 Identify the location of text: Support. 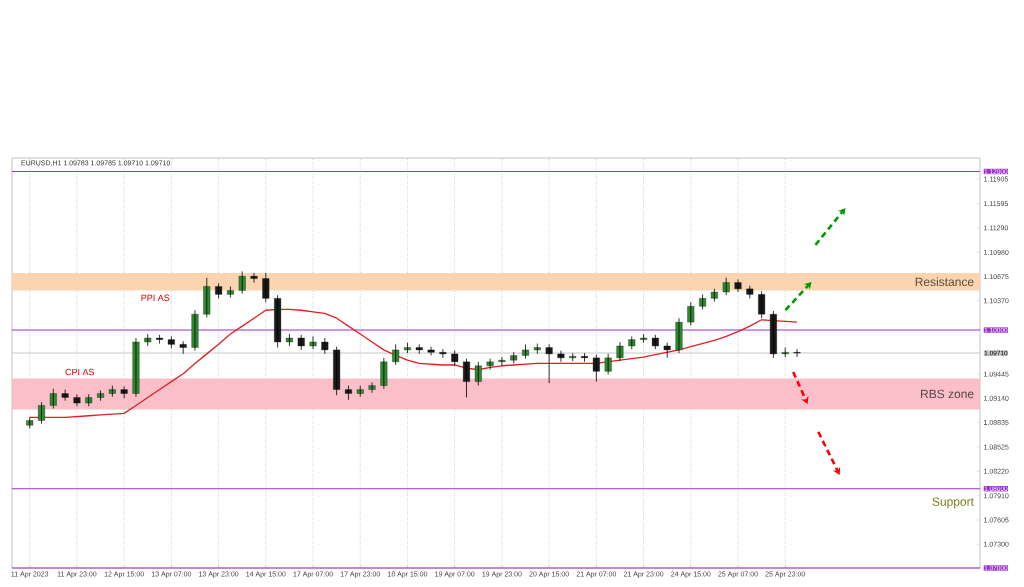
(953, 503).